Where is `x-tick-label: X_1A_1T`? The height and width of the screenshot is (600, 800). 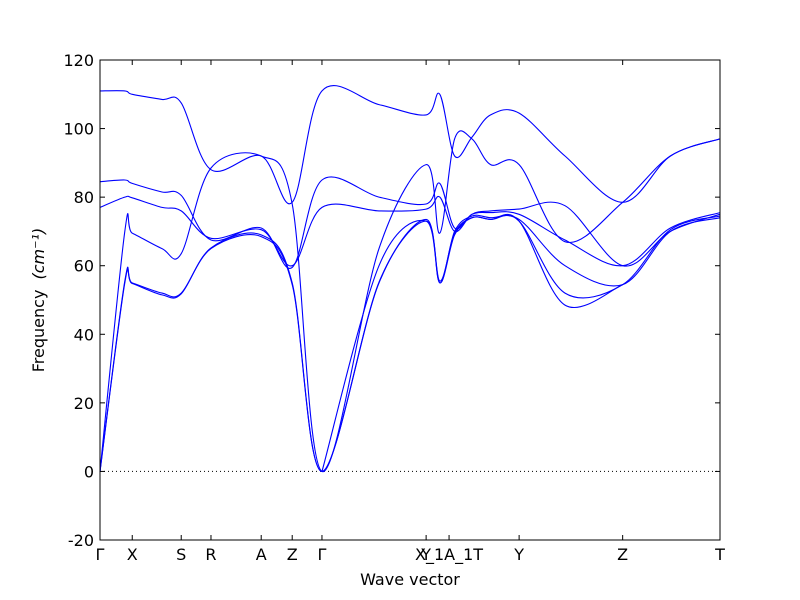 x-tick-label: X_1A_1T is located at coordinates (449, 555).